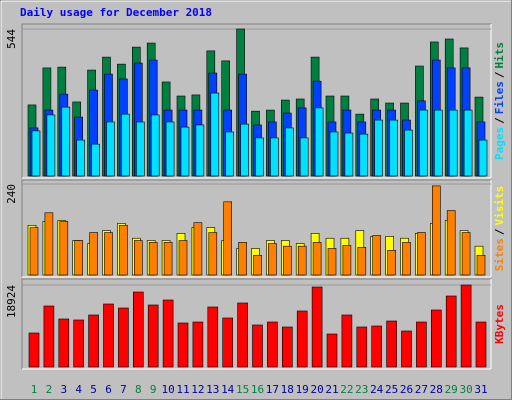 This screenshot has width=512, height=400. Describe the element at coordinates (108, 389) in the screenshot. I see `x-tick-label: 6` at that location.